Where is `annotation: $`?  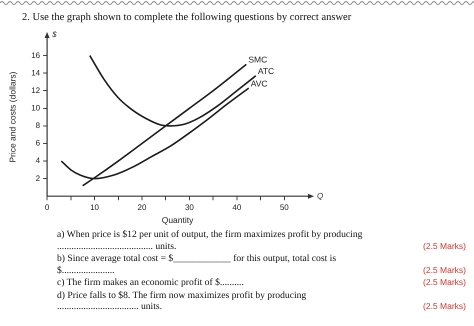
annotation: $ is located at coordinates (54, 35).